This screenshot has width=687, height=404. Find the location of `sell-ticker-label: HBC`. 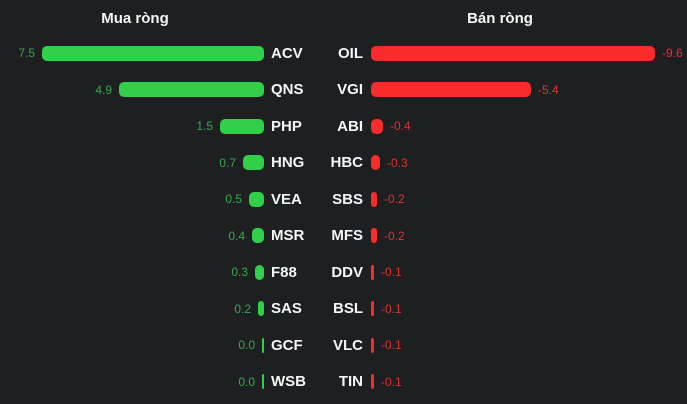

sell-ticker-label: HBC is located at coordinates (347, 163).